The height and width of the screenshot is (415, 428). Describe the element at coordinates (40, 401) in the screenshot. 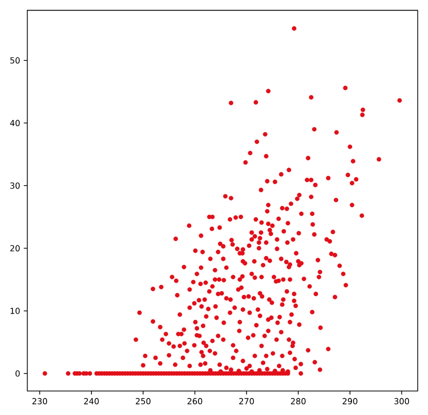

I see `x-tick-label: 230` at that location.